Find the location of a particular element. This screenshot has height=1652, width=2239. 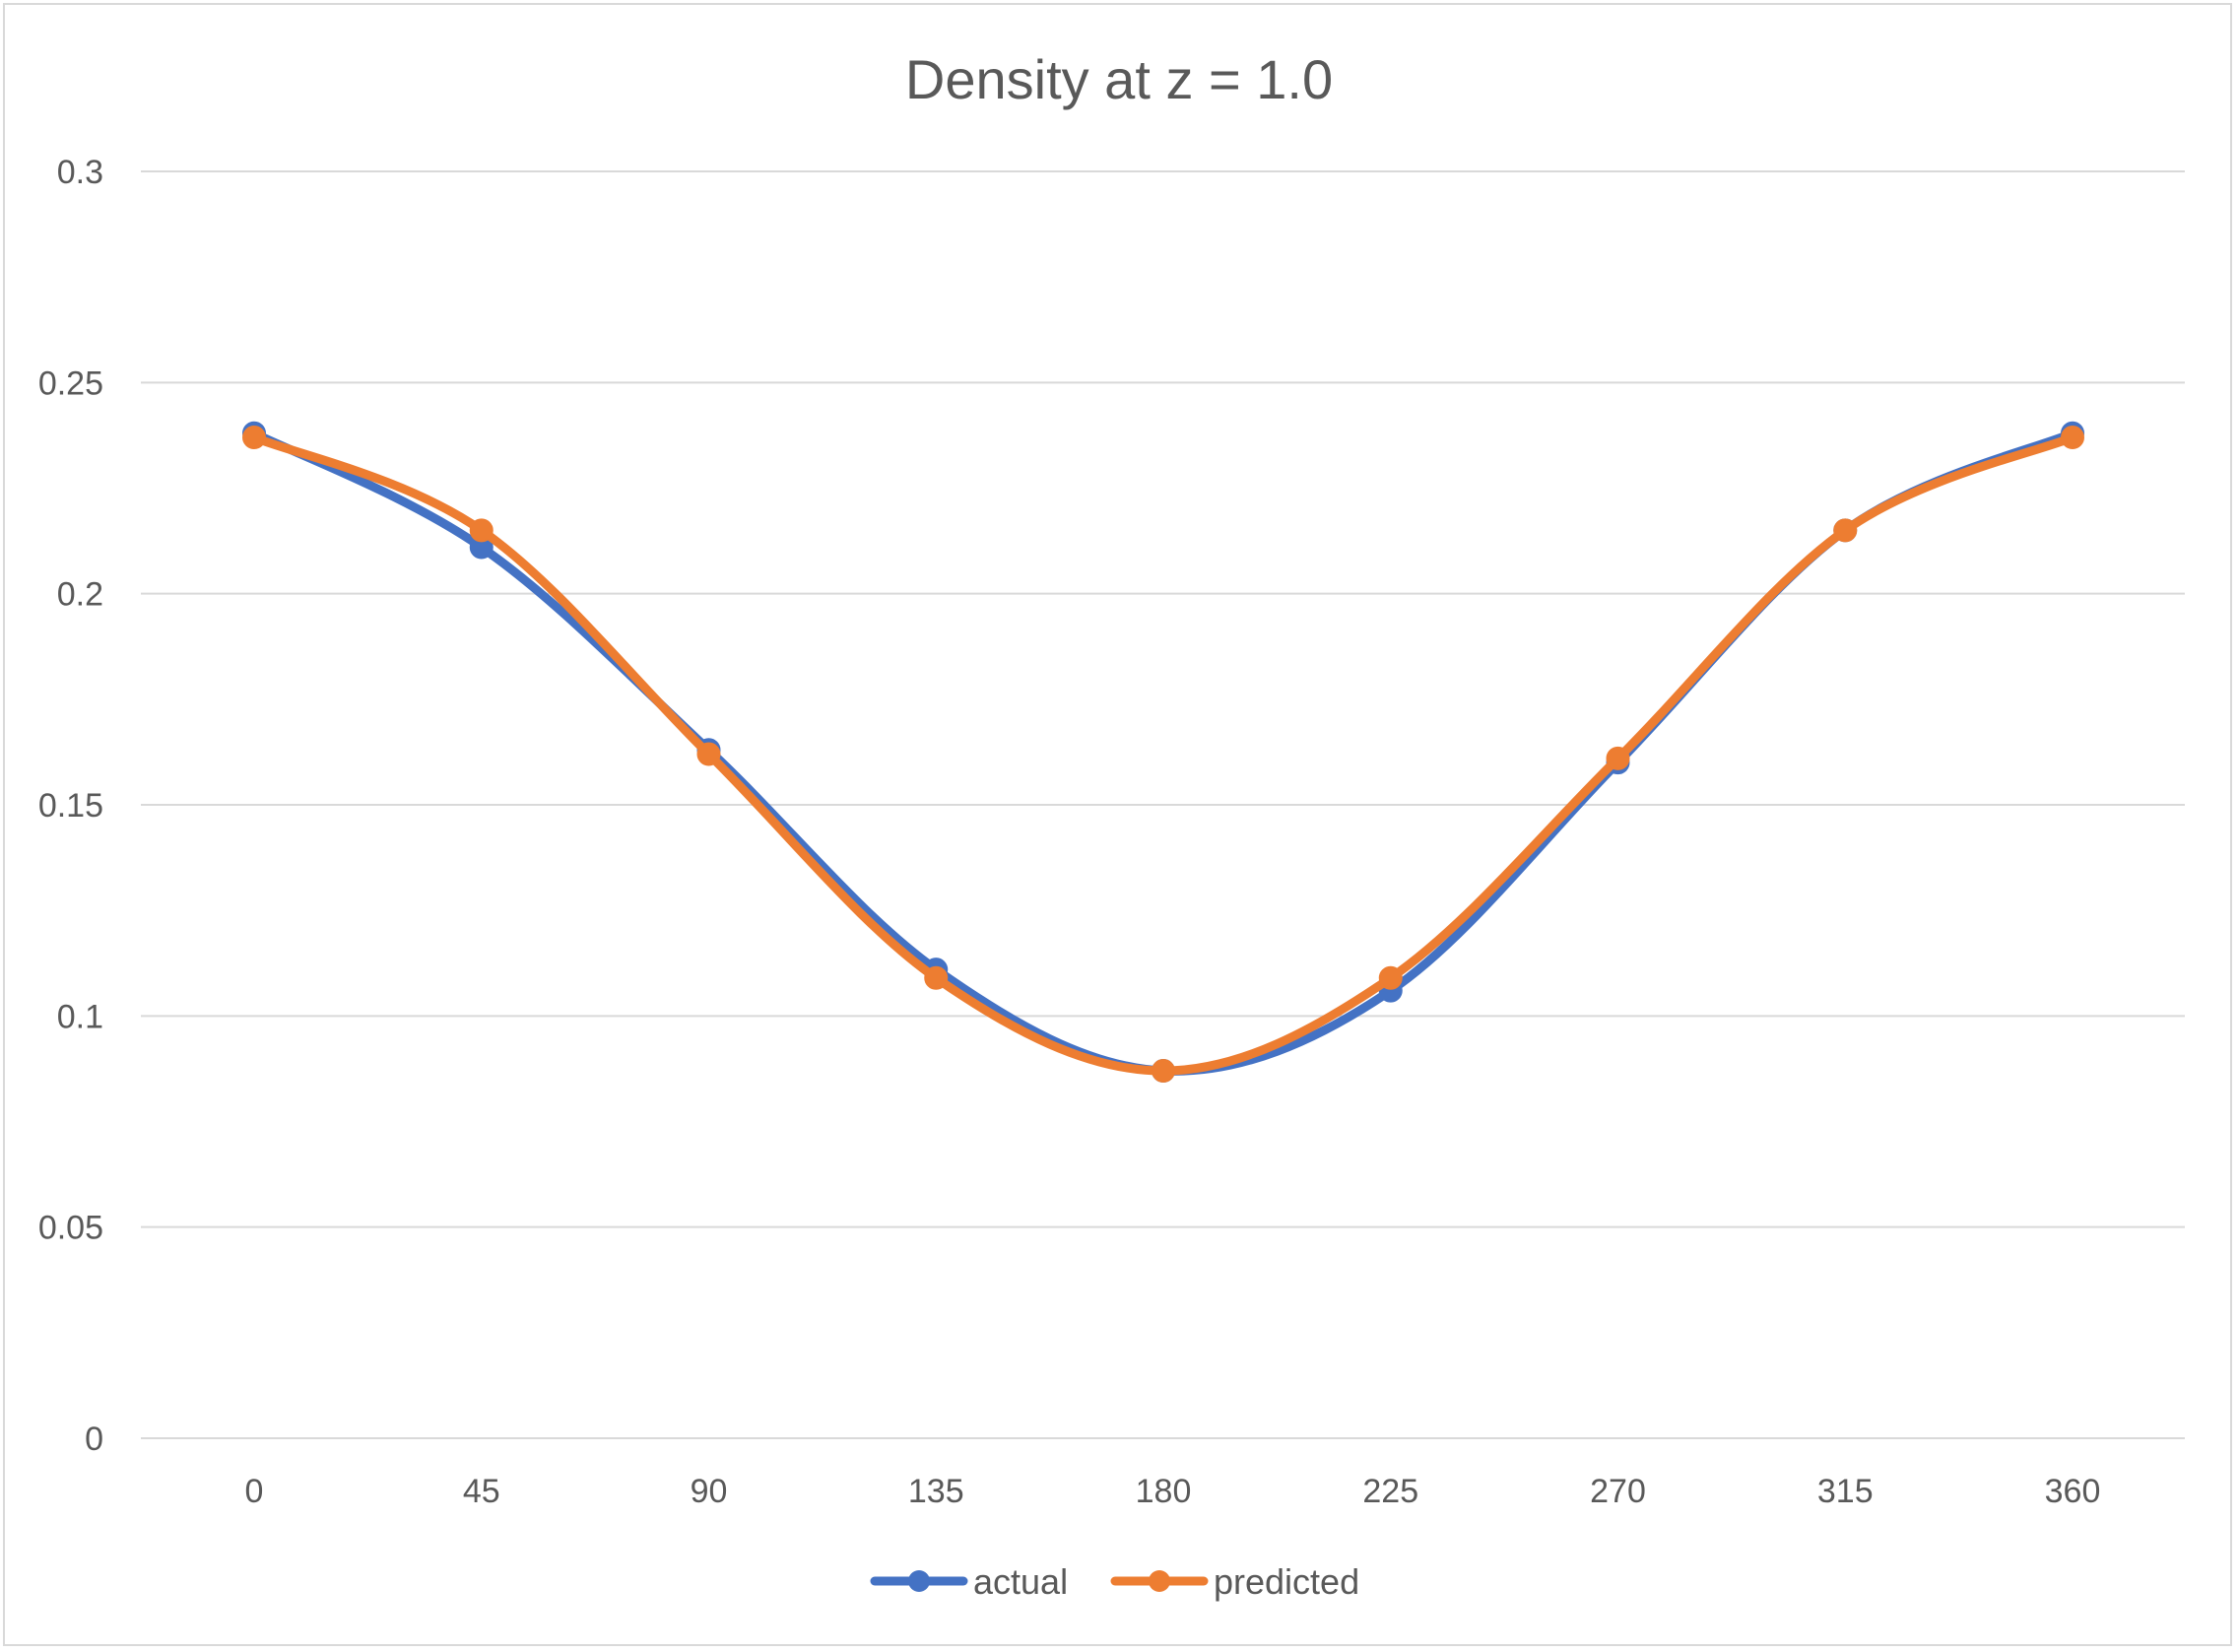

legend-item-actual: actual is located at coordinates (972, 1581).